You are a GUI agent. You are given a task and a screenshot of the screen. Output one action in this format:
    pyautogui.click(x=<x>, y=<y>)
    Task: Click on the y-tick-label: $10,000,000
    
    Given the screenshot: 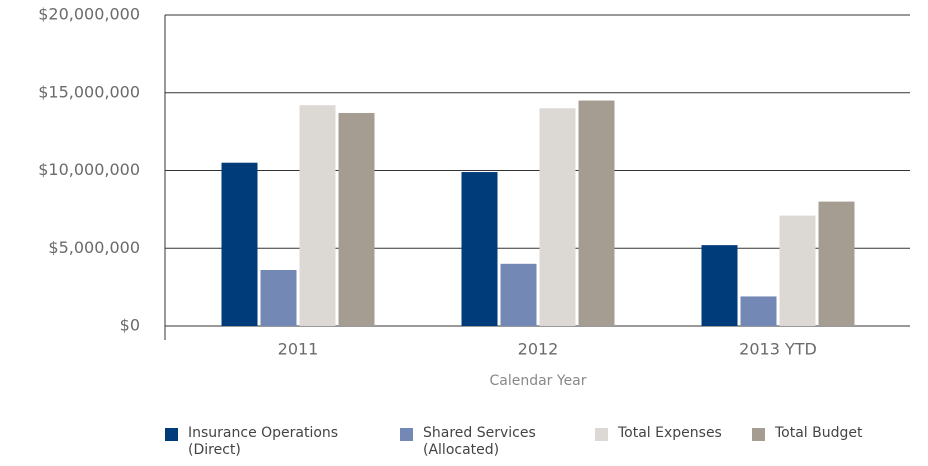 What is the action you would take?
    pyautogui.click(x=89, y=169)
    